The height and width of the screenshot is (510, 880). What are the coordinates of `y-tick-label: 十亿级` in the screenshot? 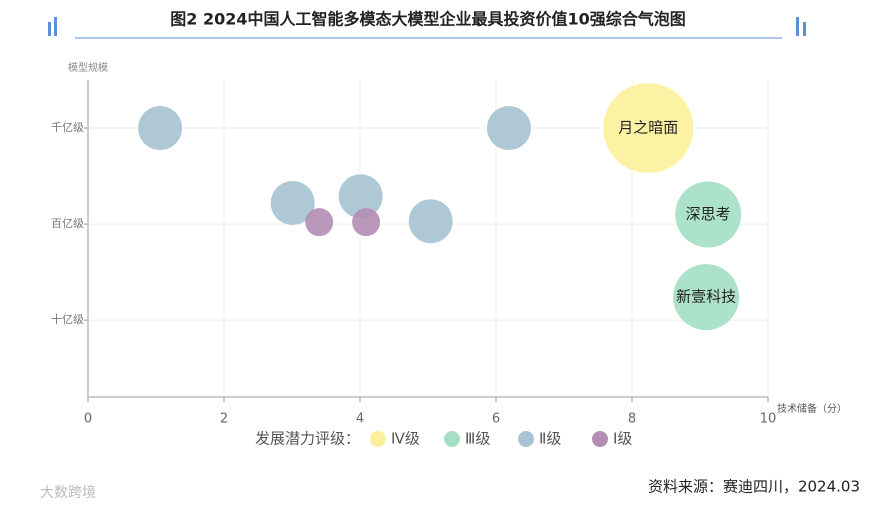 It's located at (67, 319).